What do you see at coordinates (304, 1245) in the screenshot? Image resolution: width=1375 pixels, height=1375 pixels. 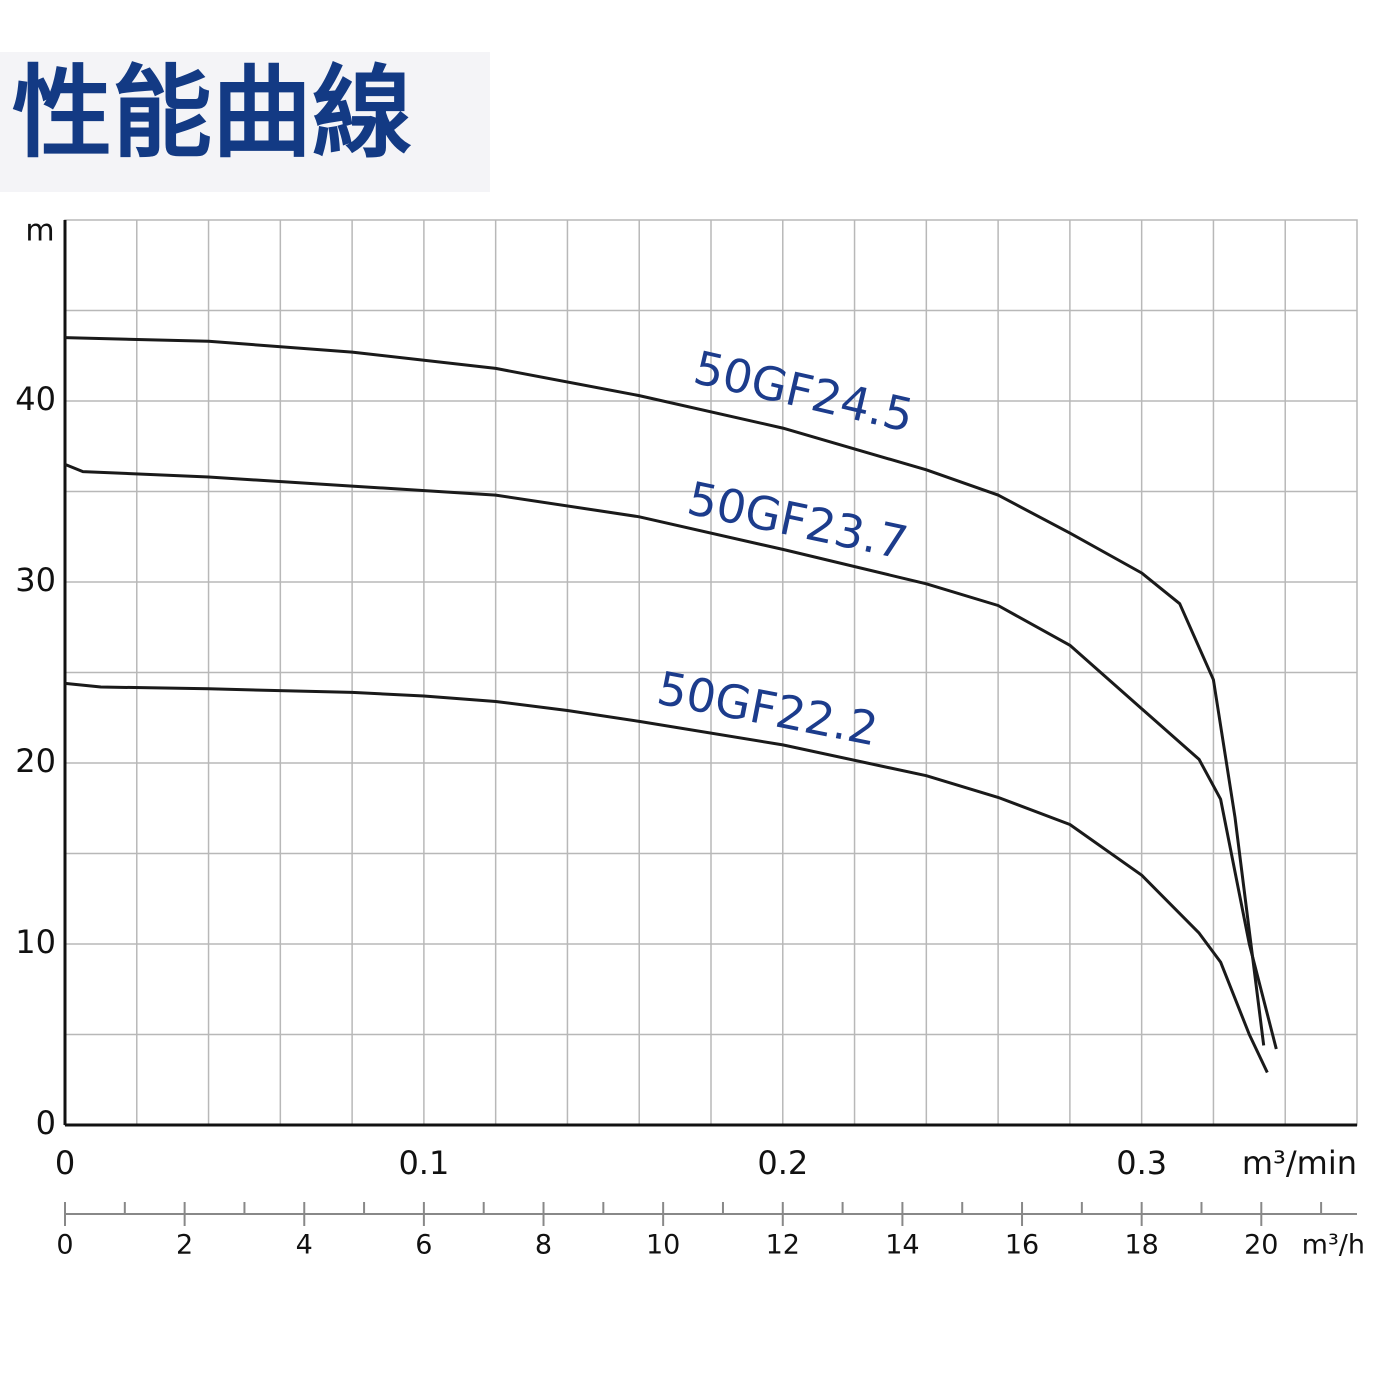 I see `x2-tick-label: 4` at bounding box center [304, 1245].